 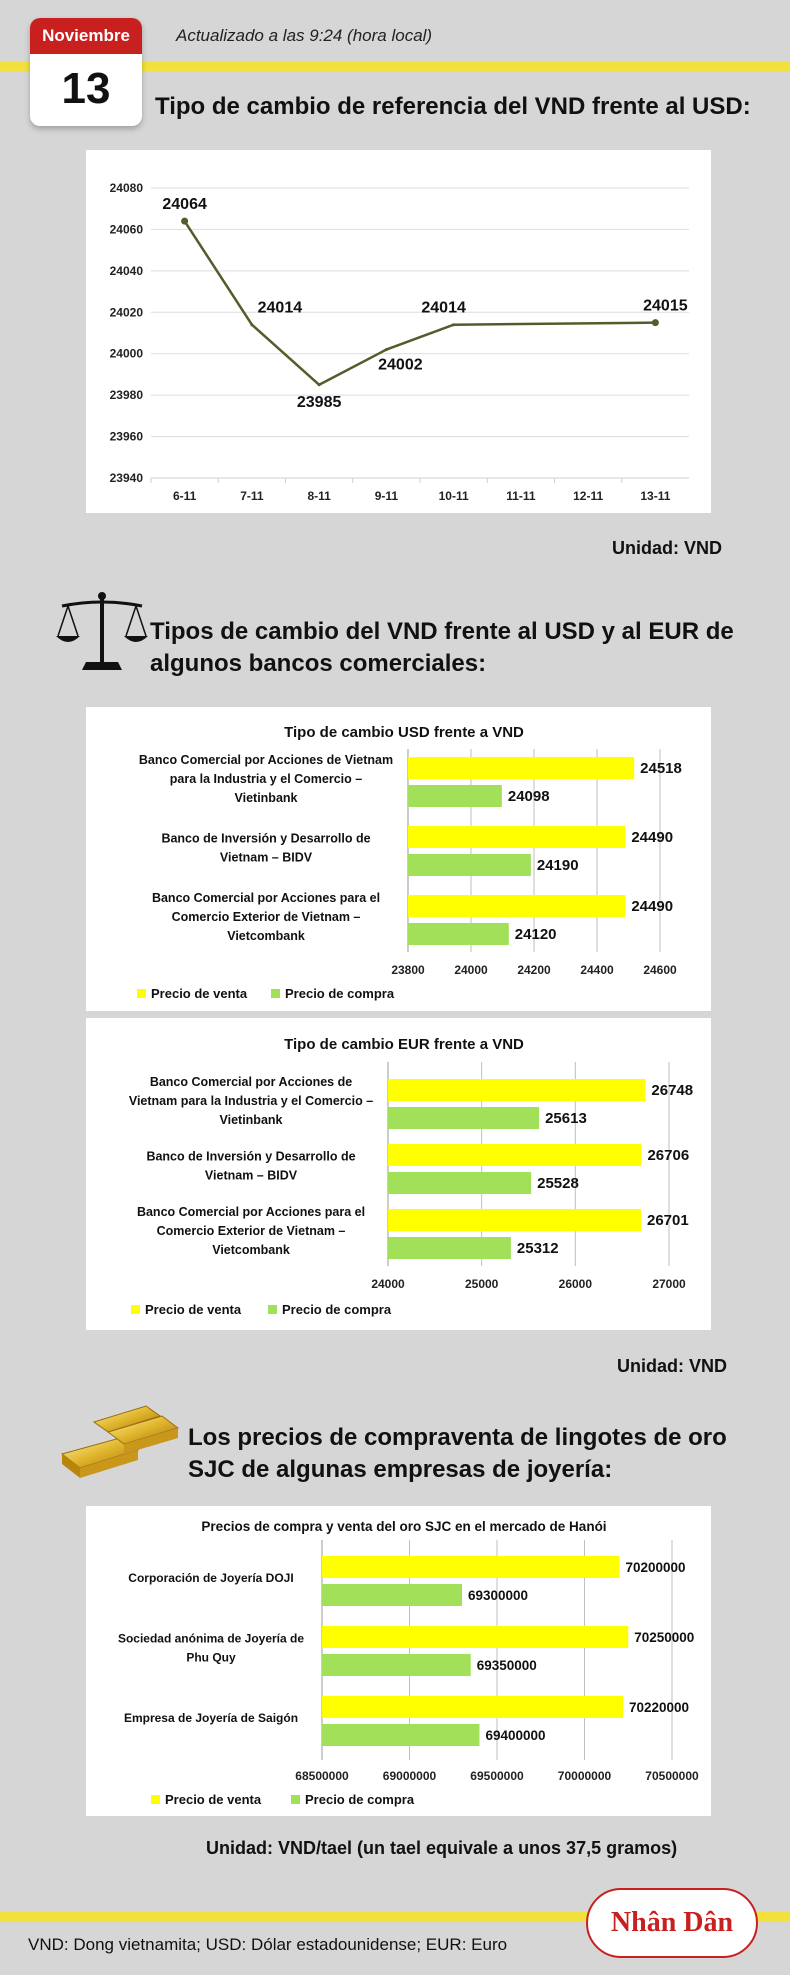 I want to click on data-label: 24014, so click(x=280, y=308).